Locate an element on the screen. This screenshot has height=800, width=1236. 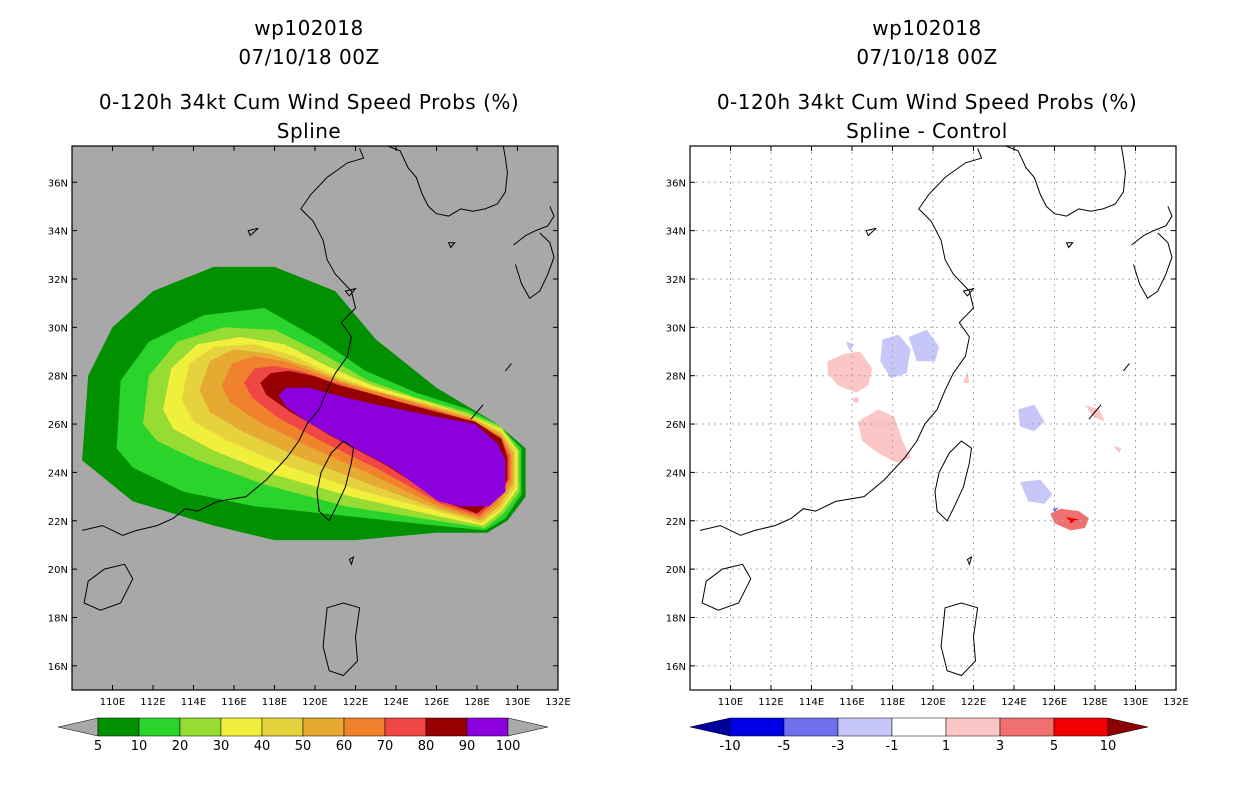
y-tick-label: 30N is located at coordinates (58, 328).